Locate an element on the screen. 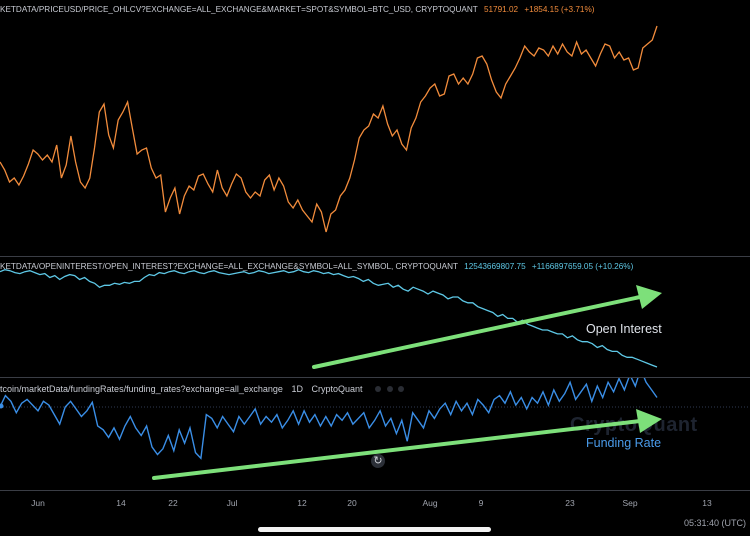  x-axis-tick-label: 23 is located at coordinates (570, 503).